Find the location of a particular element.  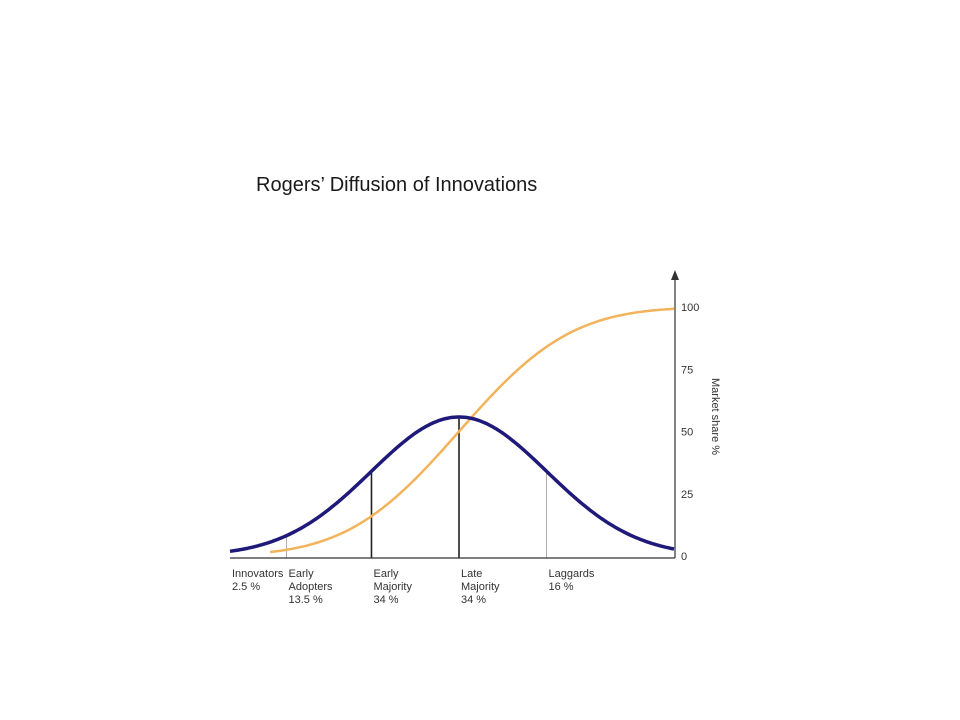

adoption-bell-curve is located at coordinates (452, 484).